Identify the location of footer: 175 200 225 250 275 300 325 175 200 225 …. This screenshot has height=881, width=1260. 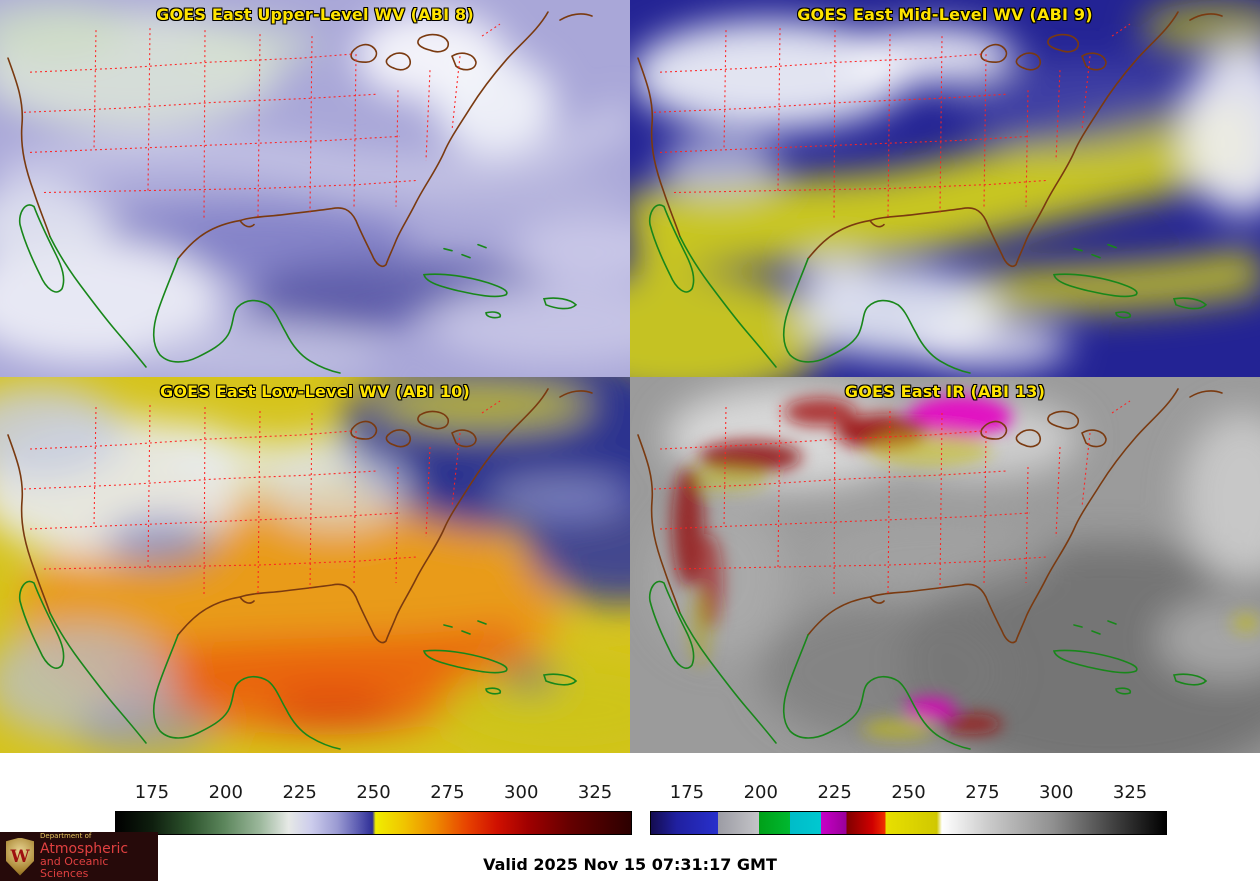
(630, 817).